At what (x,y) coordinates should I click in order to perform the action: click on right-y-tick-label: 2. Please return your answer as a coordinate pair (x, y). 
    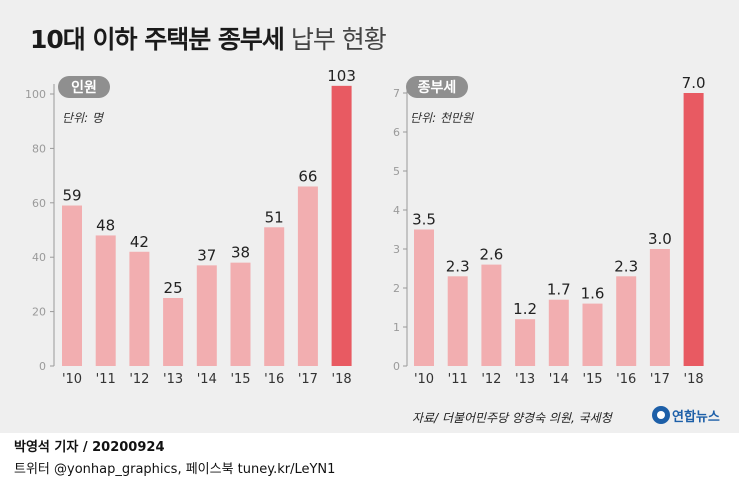
    Looking at the image, I should click on (396, 288).